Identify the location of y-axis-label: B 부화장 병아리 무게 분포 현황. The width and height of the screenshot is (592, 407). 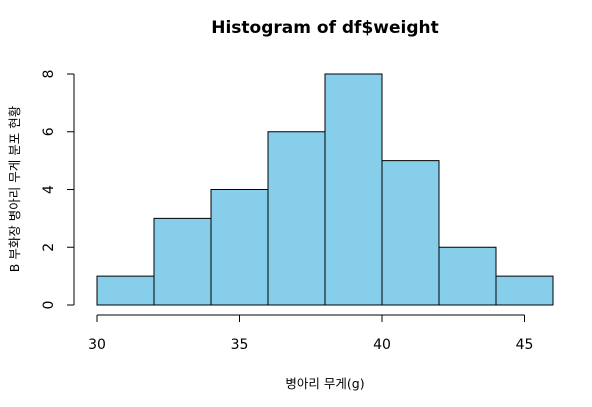
(14, 188).